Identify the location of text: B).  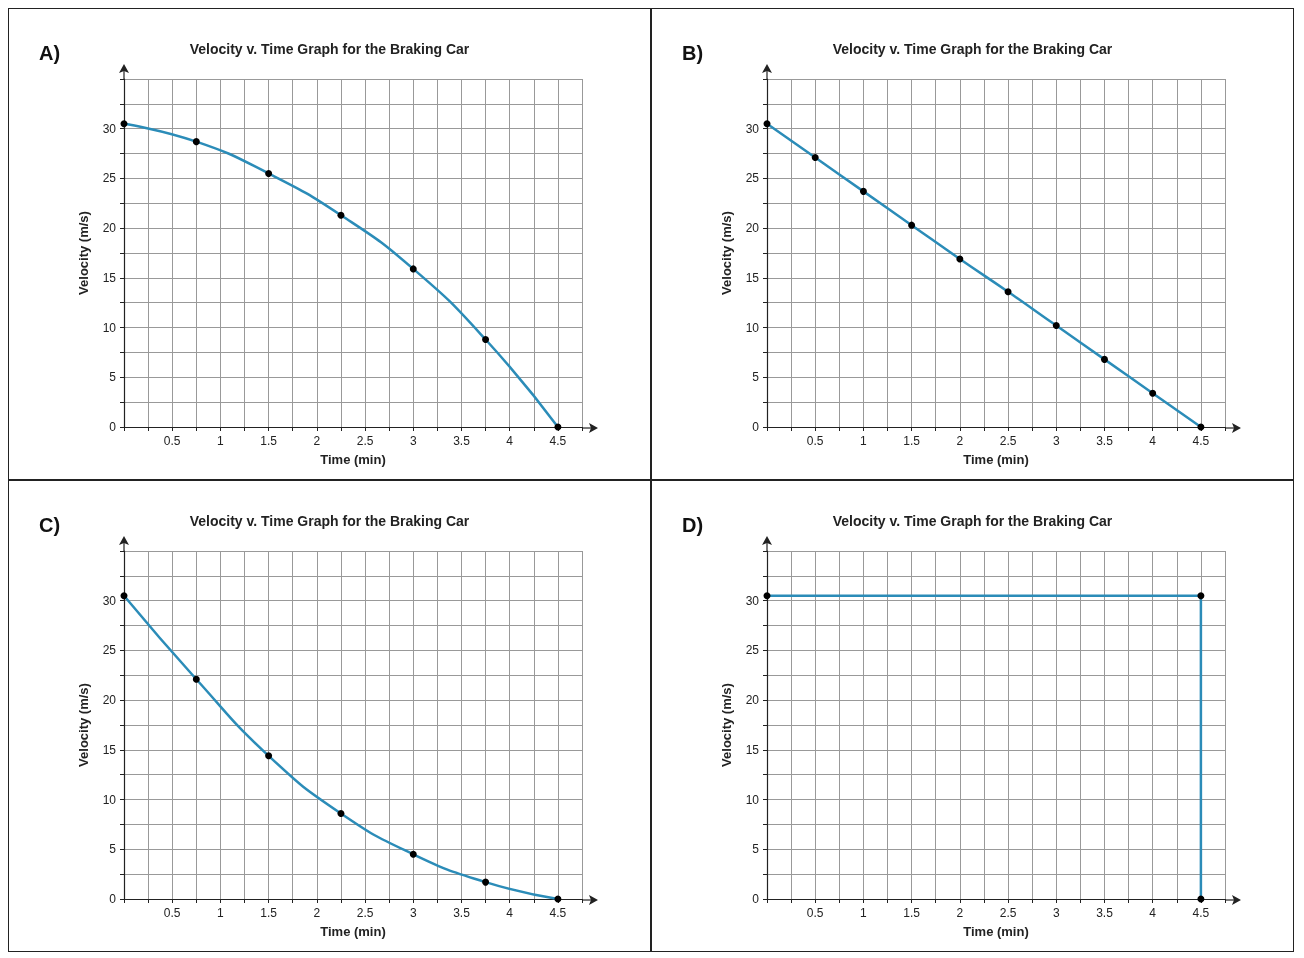
(693, 53).